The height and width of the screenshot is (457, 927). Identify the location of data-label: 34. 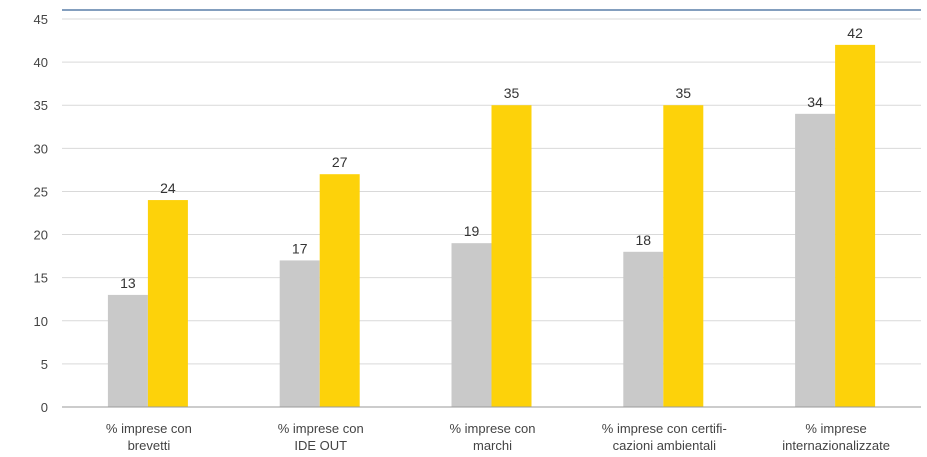
(815, 102).